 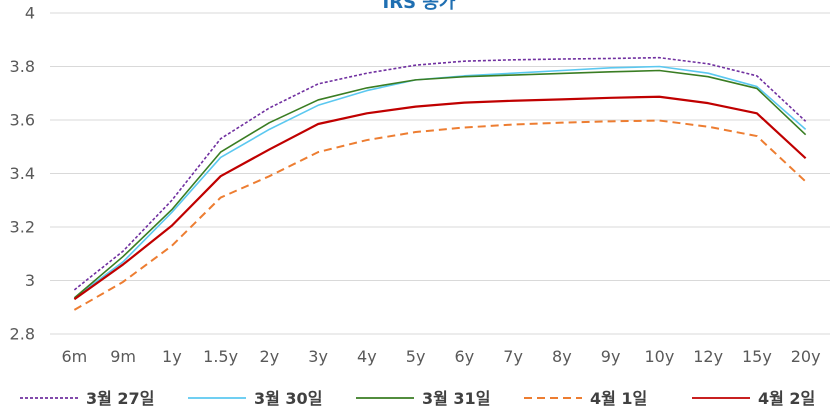 I want to click on chart-title: IRS 동가, so click(x=419, y=6).